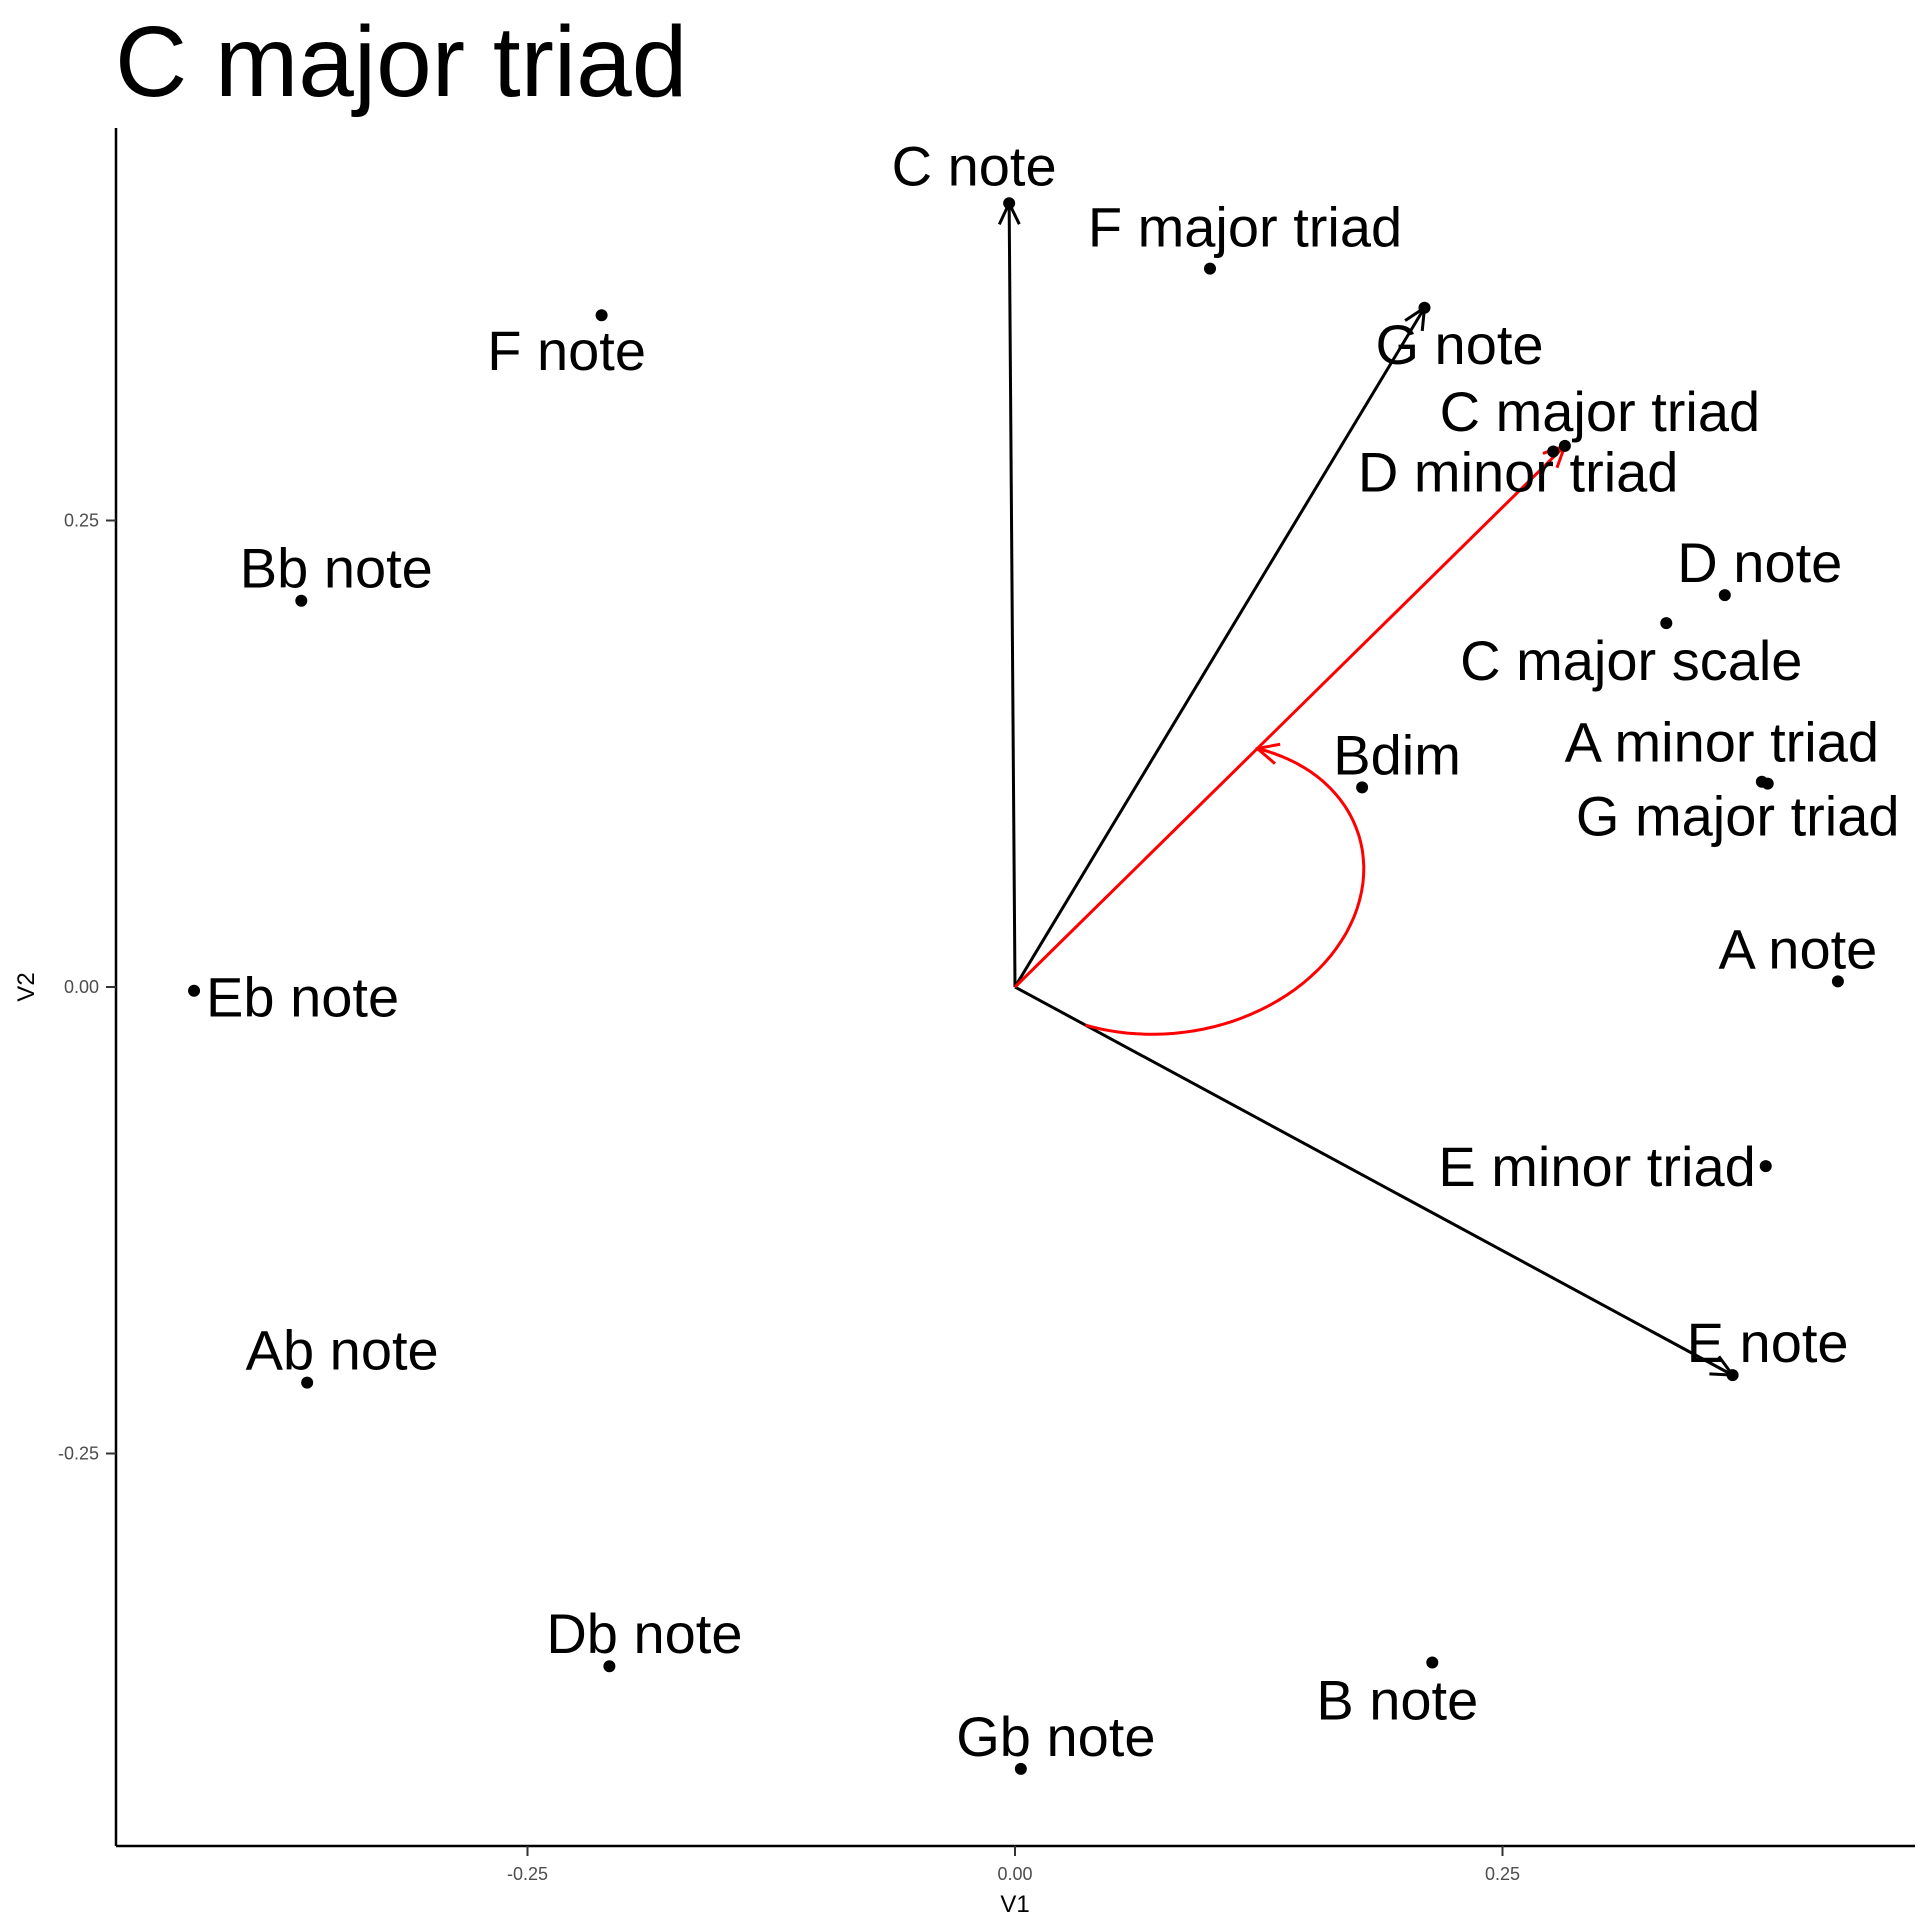 This screenshot has width=1920, height=1920. I want to click on point-ab-note, so click(307, 1382).